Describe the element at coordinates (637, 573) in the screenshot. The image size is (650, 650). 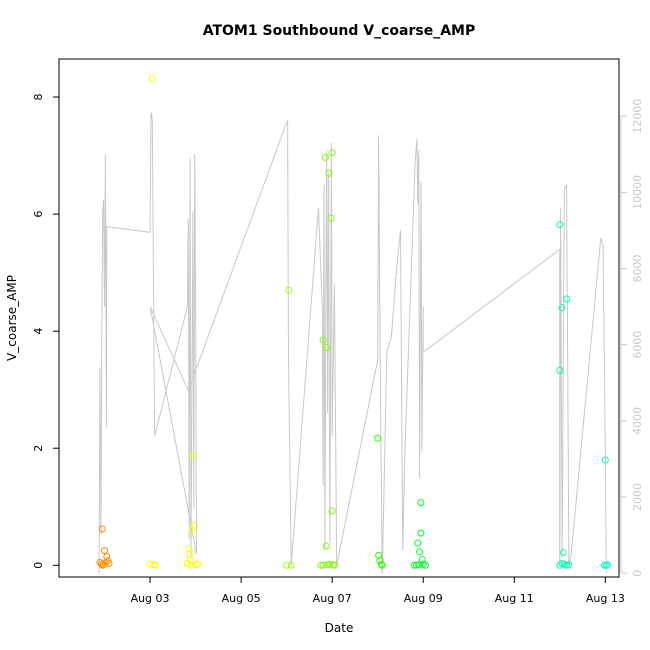
I see `y2-tick-label: 0` at that location.